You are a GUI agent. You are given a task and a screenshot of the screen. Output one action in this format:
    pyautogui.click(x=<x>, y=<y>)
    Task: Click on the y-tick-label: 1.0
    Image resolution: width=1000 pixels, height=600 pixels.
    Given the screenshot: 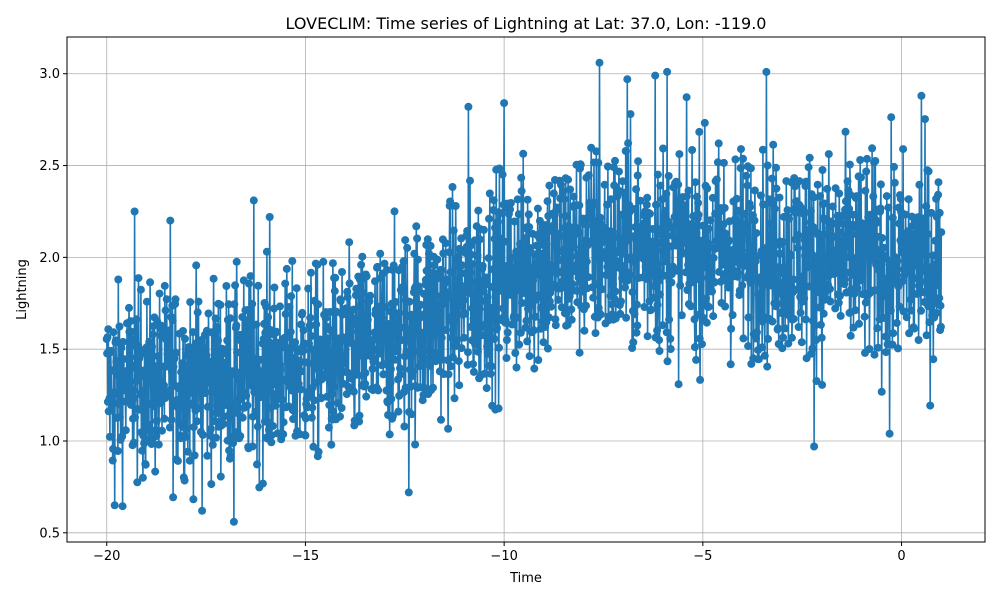 What is the action you would take?
    pyautogui.click(x=49, y=442)
    